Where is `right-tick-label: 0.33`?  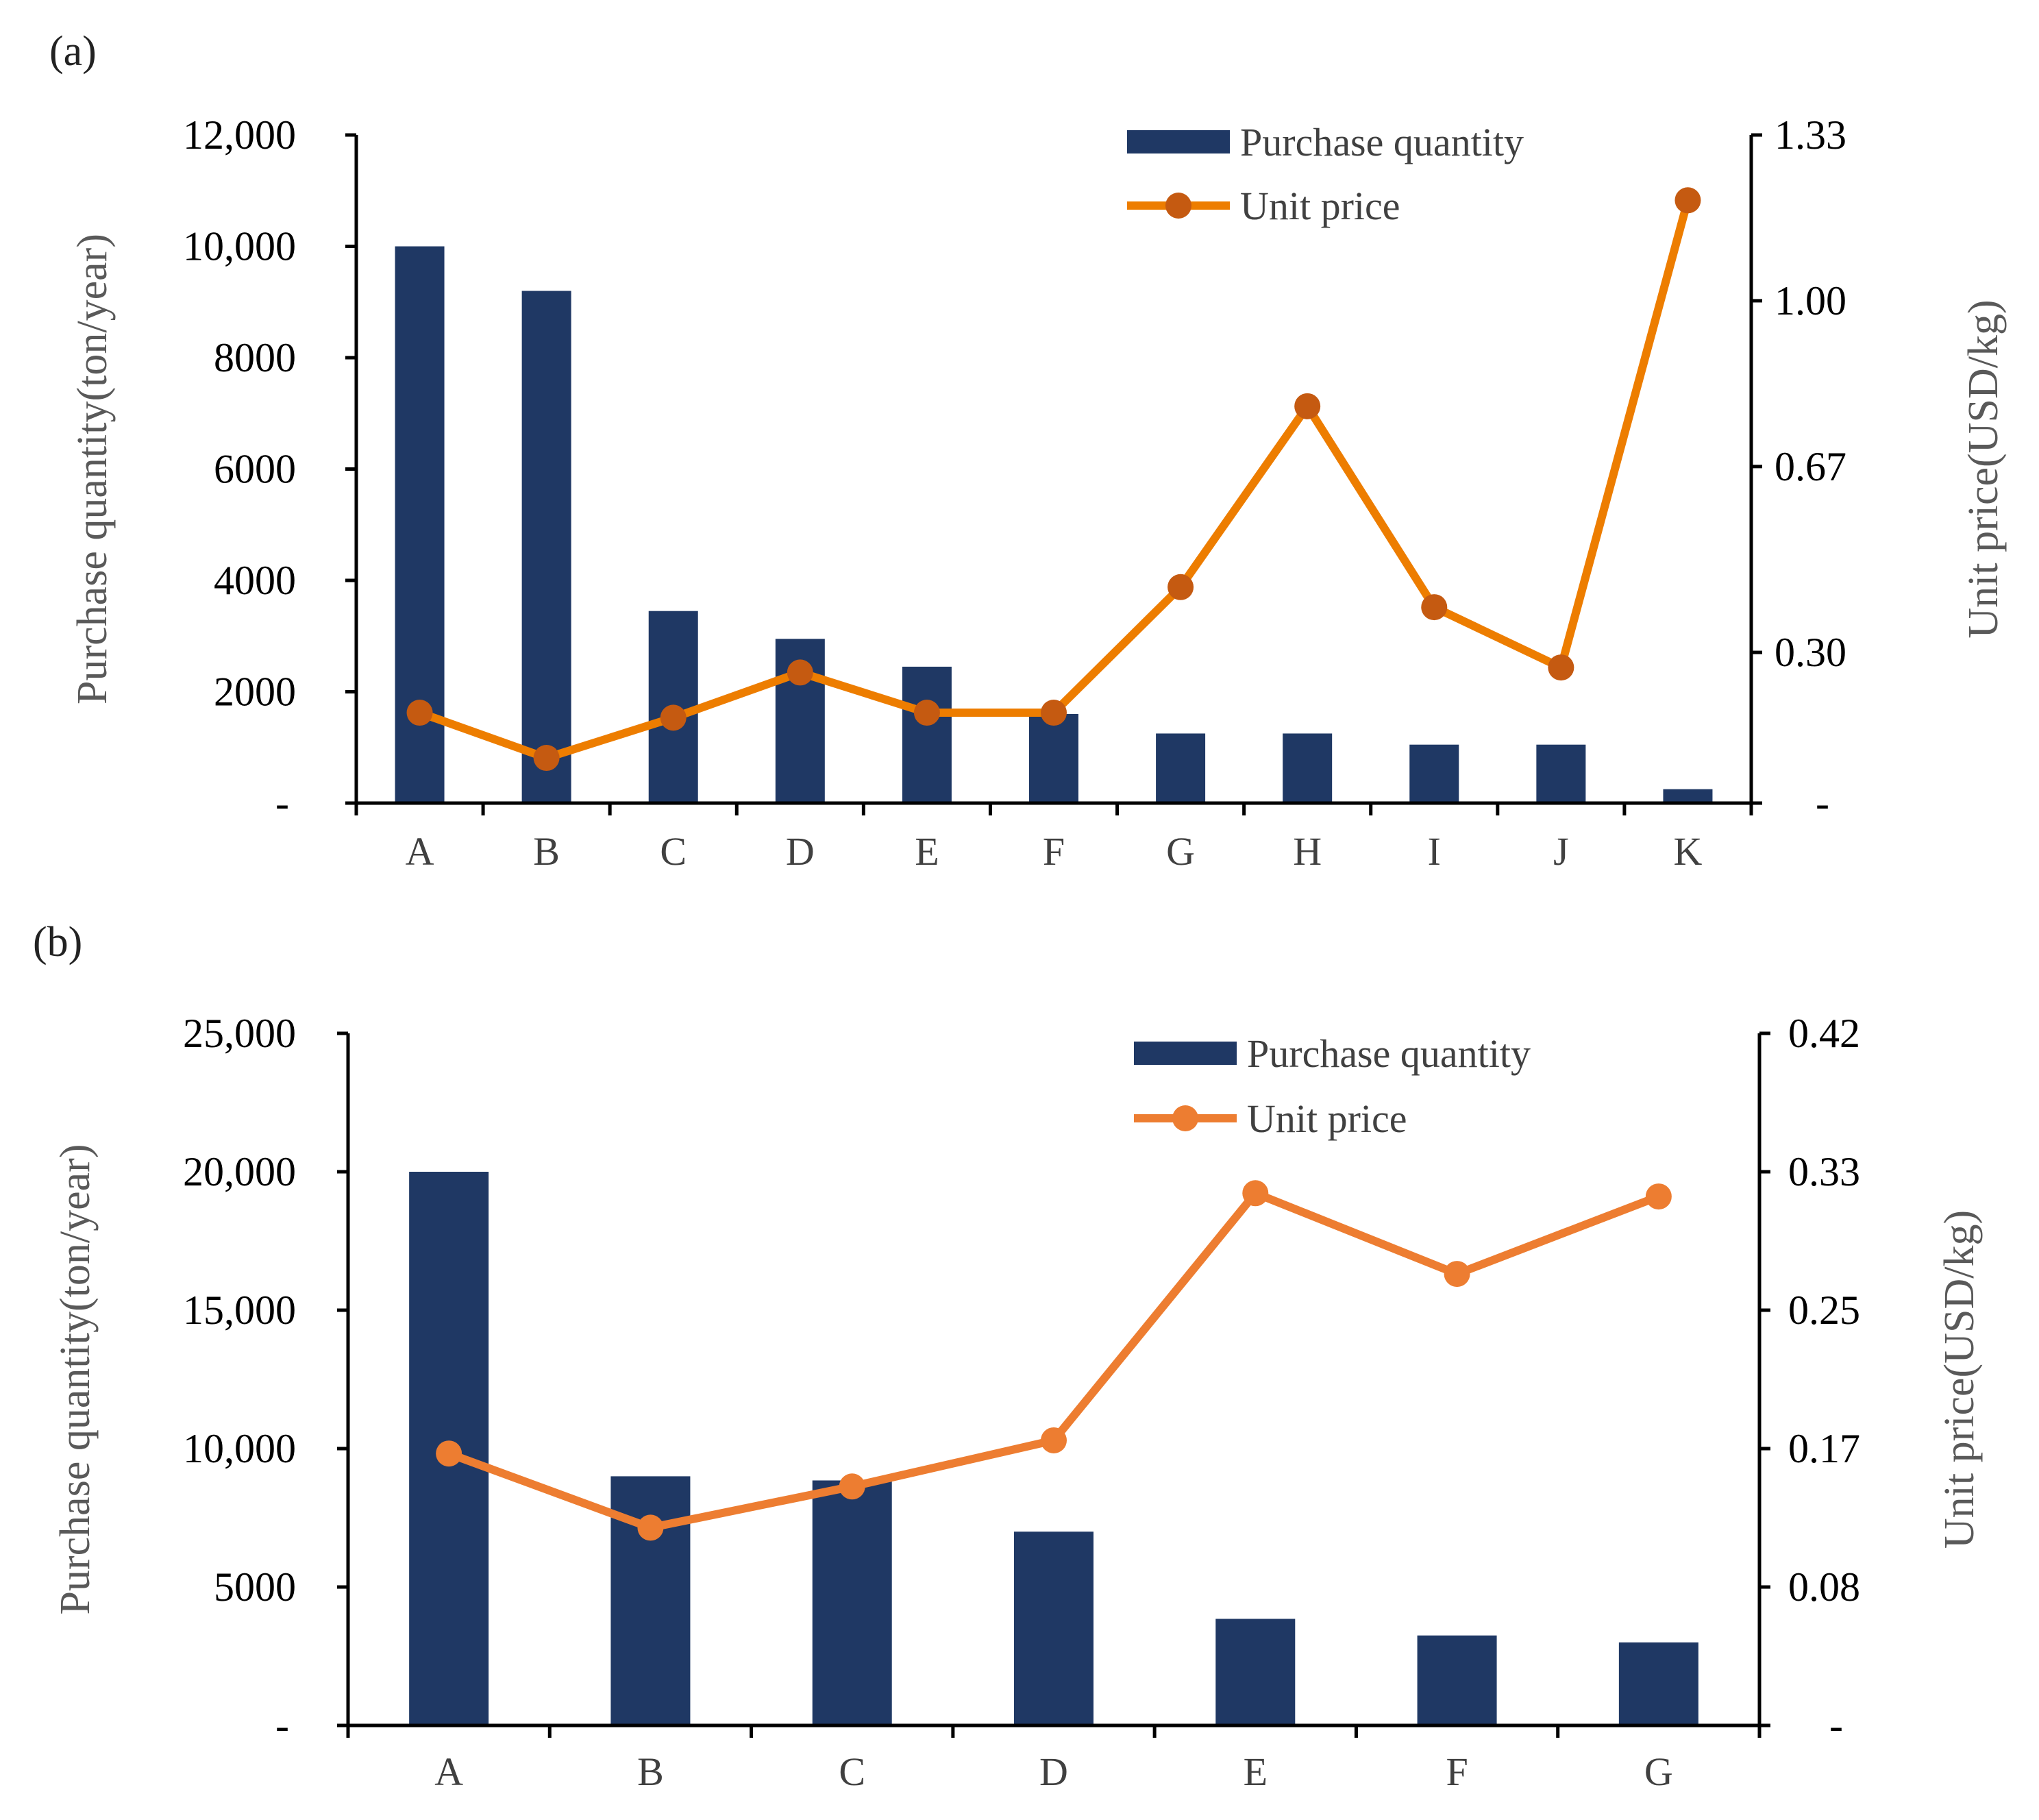
right-tick-label: 0.33 is located at coordinates (1824, 1171).